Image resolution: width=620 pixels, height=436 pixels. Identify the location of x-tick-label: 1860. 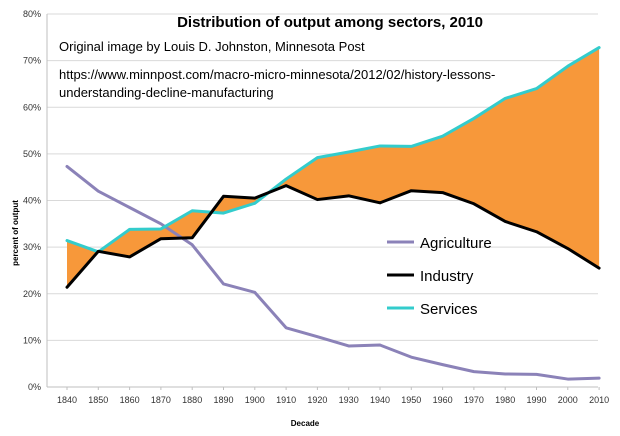
(130, 400).